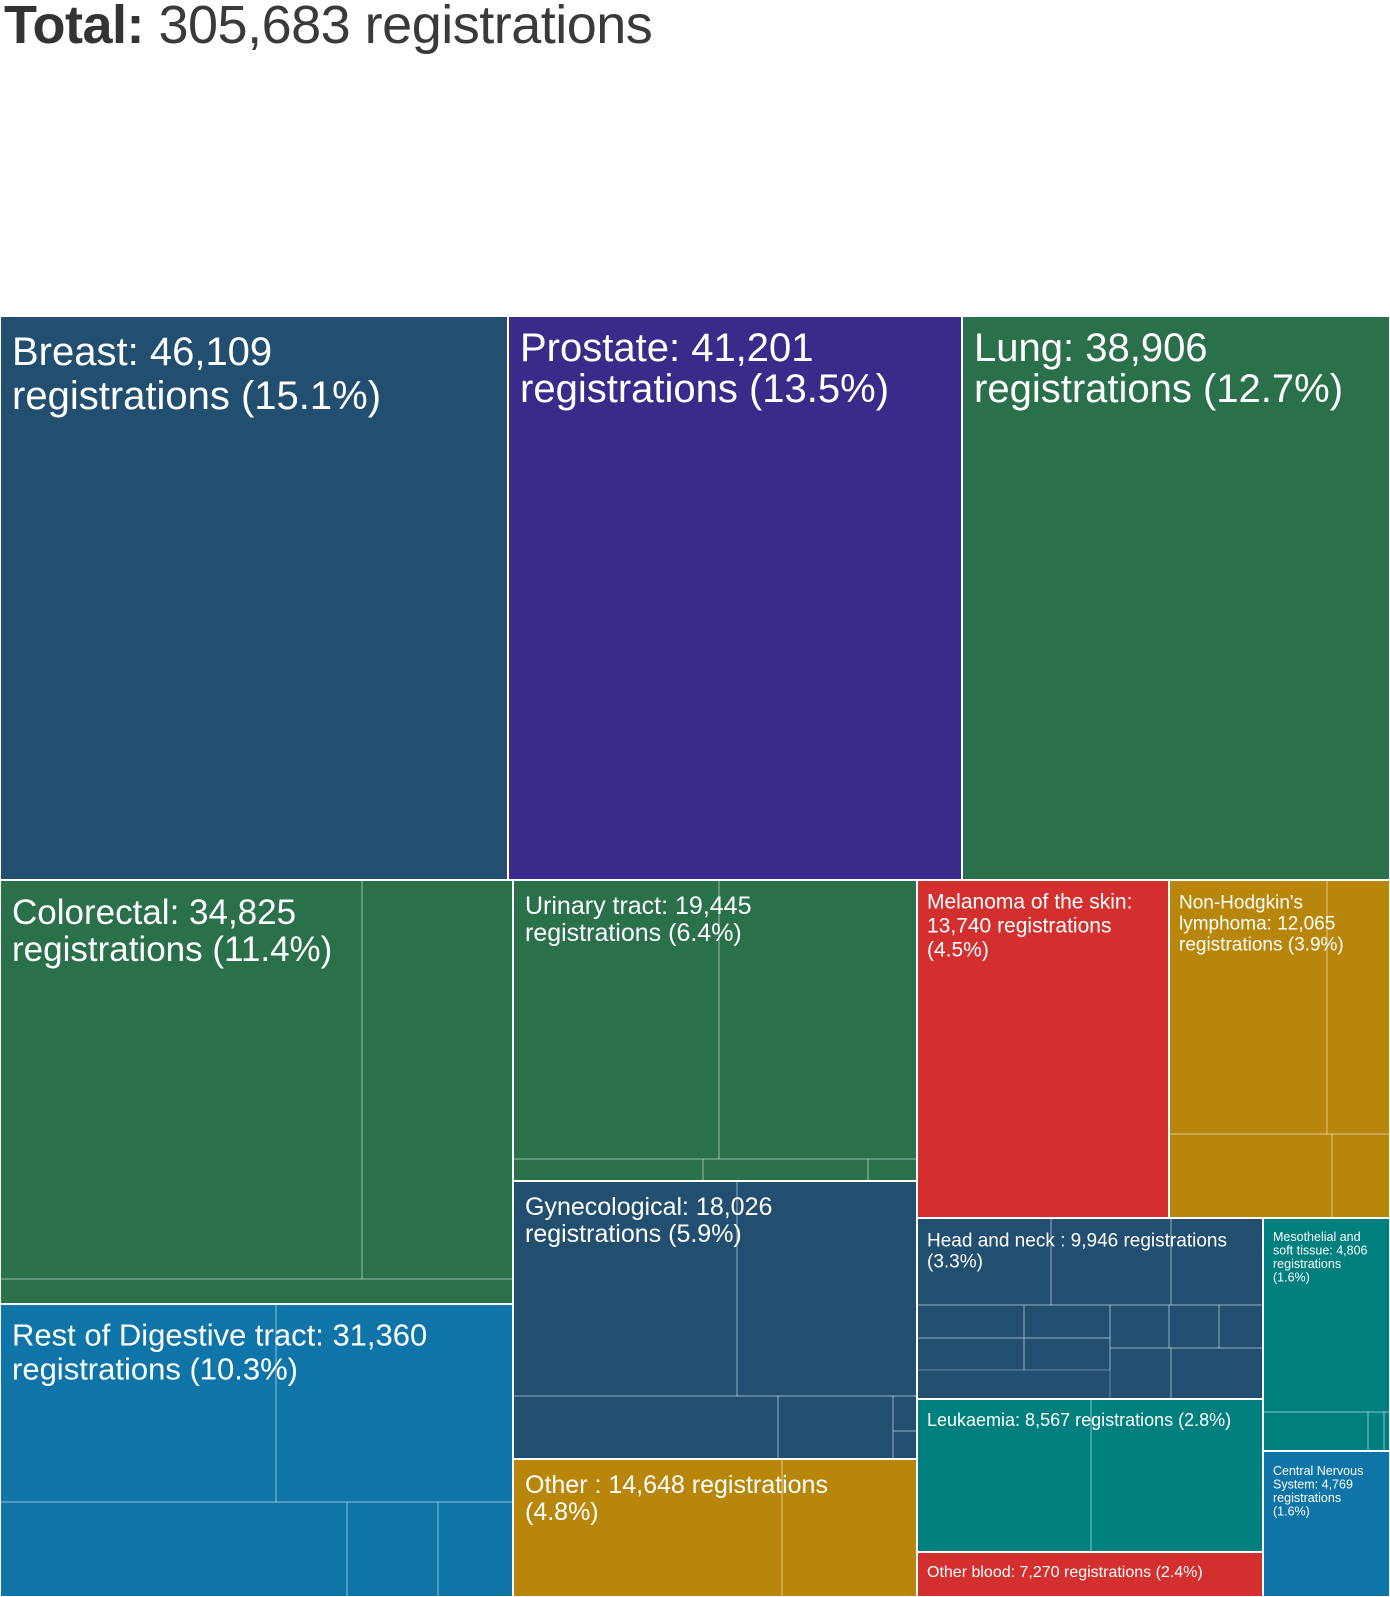 This screenshot has width=1390, height=1597. Describe the element at coordinates (1313, 1485) in the screenshot. I see `treemap-label-cns-line-1: System: 4,769` at that location.